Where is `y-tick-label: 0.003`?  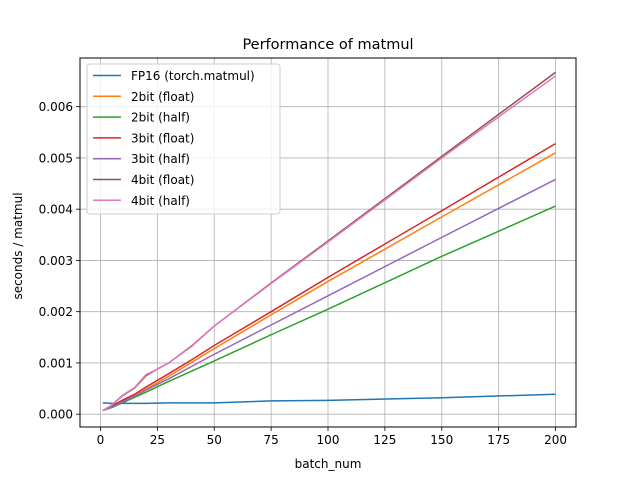 y-tick-label: 0.003 is located at coordinates (56, 261).